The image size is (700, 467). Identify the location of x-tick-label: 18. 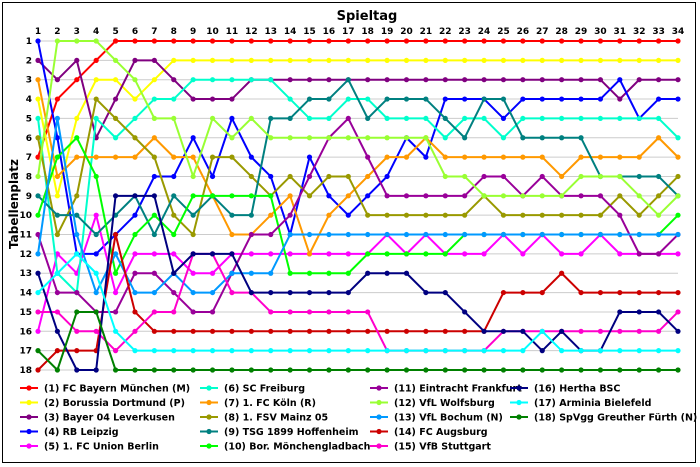
(367, 32).